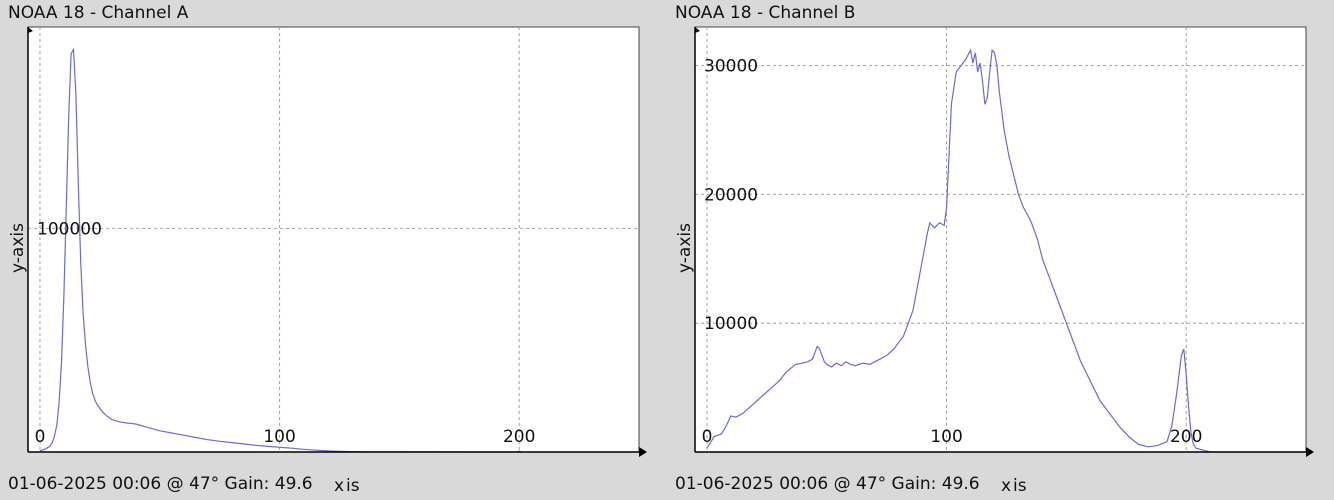 This screenshot has height=500, width=1334. Describe the element at coordinates (98, 13) in the screenshot. I see `chart-title: NOAA 18 - Channel A` at that location.